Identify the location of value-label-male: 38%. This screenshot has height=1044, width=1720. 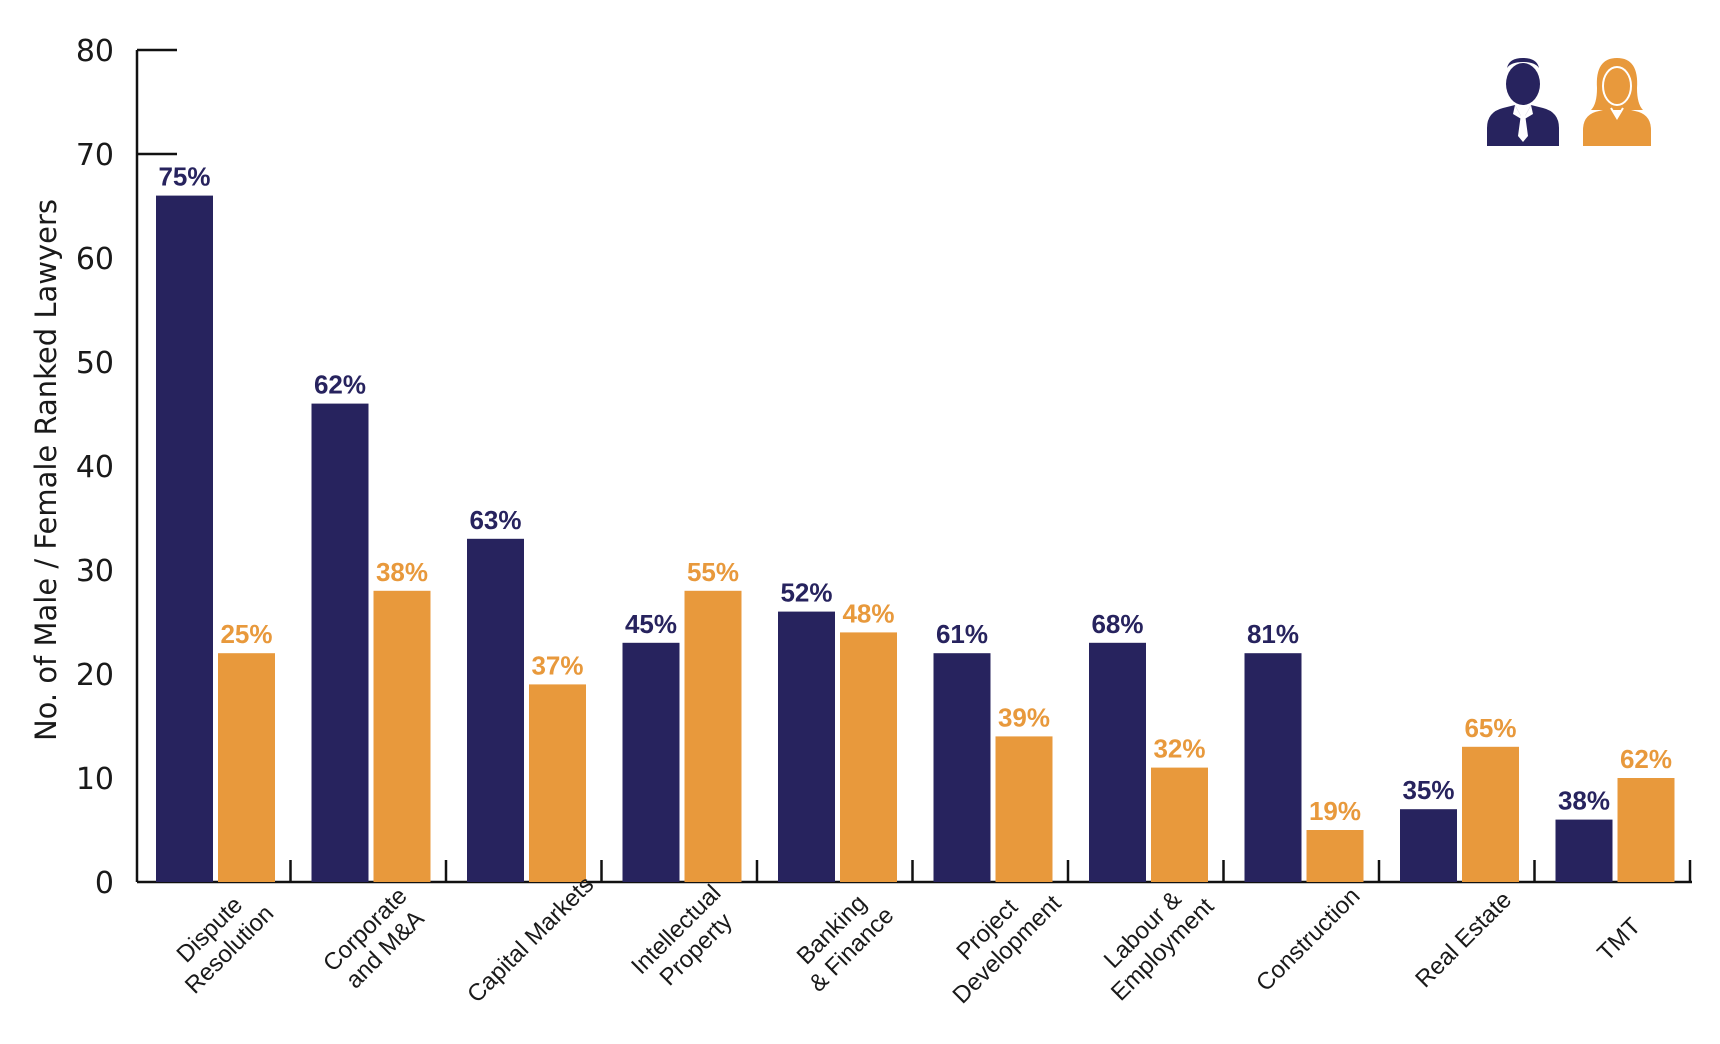
(1584, 801).